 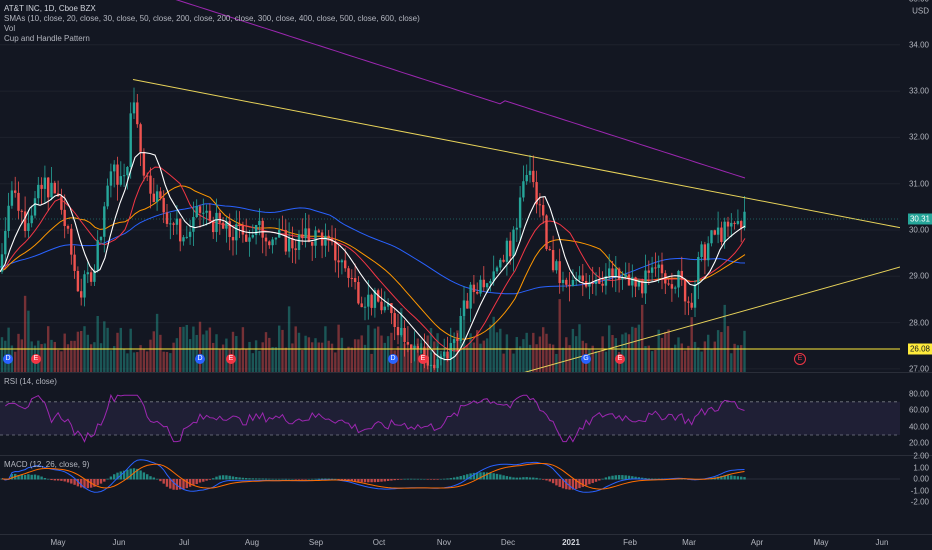 I want to click on macd-chart, so click(x=450, y=495).